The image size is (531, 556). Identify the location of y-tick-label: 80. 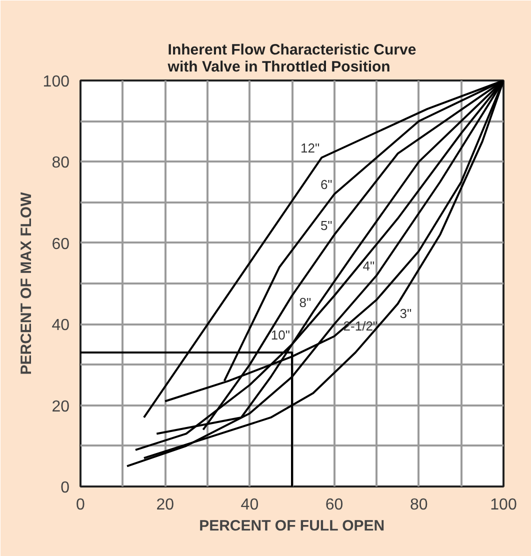
(61, 163).